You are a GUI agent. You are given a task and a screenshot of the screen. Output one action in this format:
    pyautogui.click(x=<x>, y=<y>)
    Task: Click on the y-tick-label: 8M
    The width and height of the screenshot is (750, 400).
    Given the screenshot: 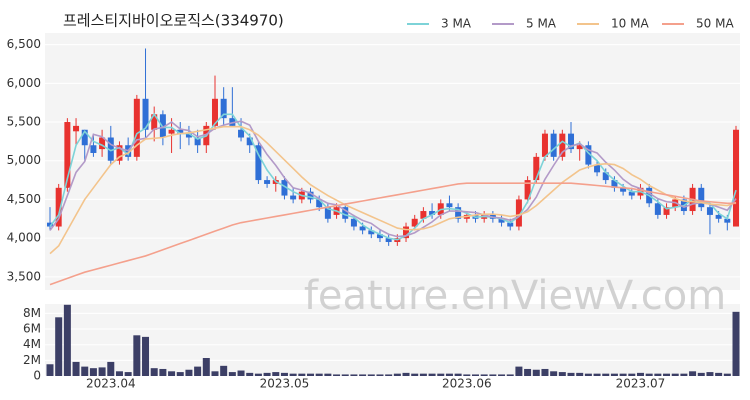 What is the action you would take?
    pyautogui.click(x=32, y=313)
    